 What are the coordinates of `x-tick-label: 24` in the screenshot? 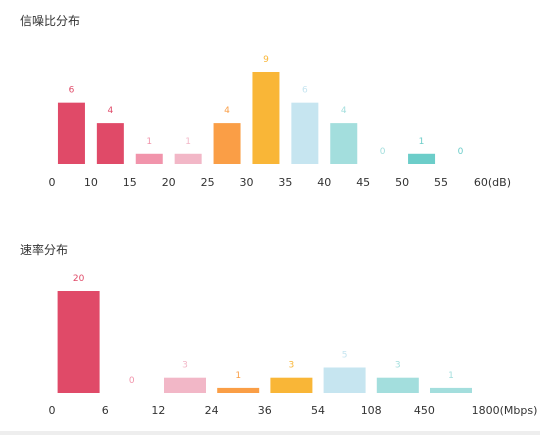 It's located at (212, 410).